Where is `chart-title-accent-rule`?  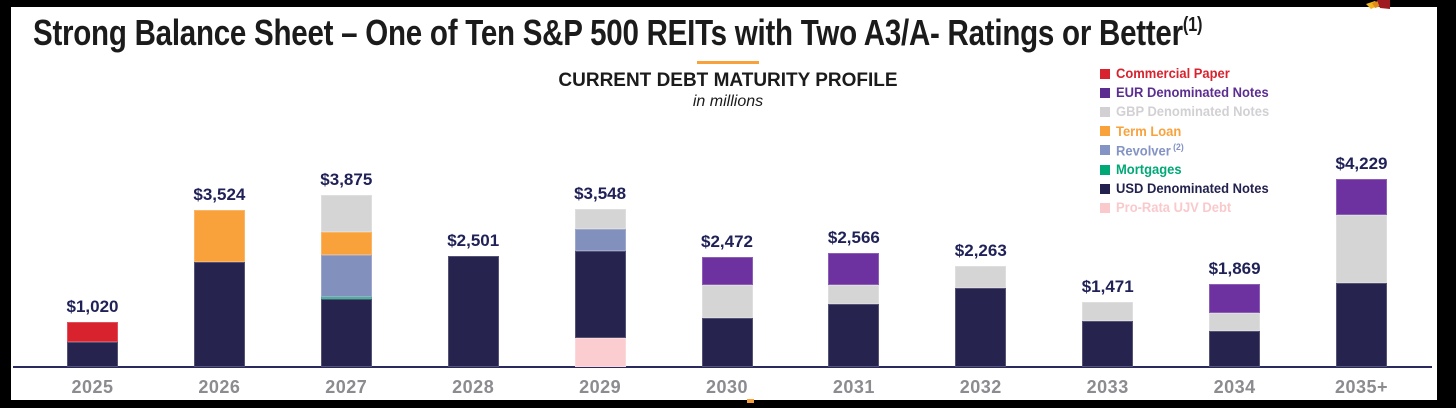
chart-title-accent-rule is located at coordinates (728, 62).